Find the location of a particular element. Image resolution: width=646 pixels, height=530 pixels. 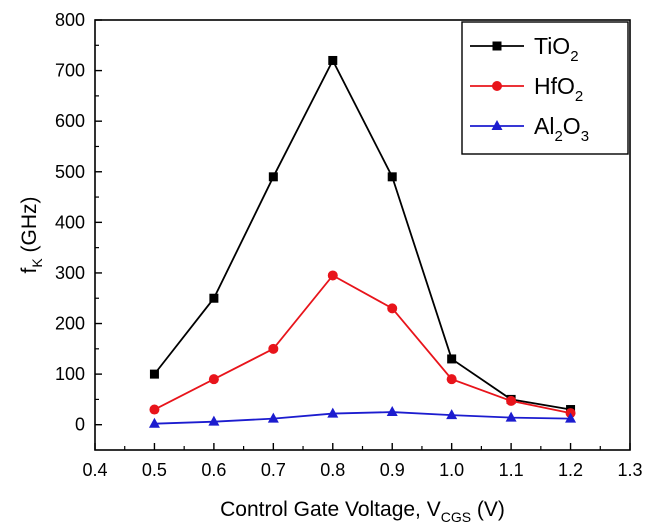

x-tick-label: 0.7 is located at coordinates (273, 470).